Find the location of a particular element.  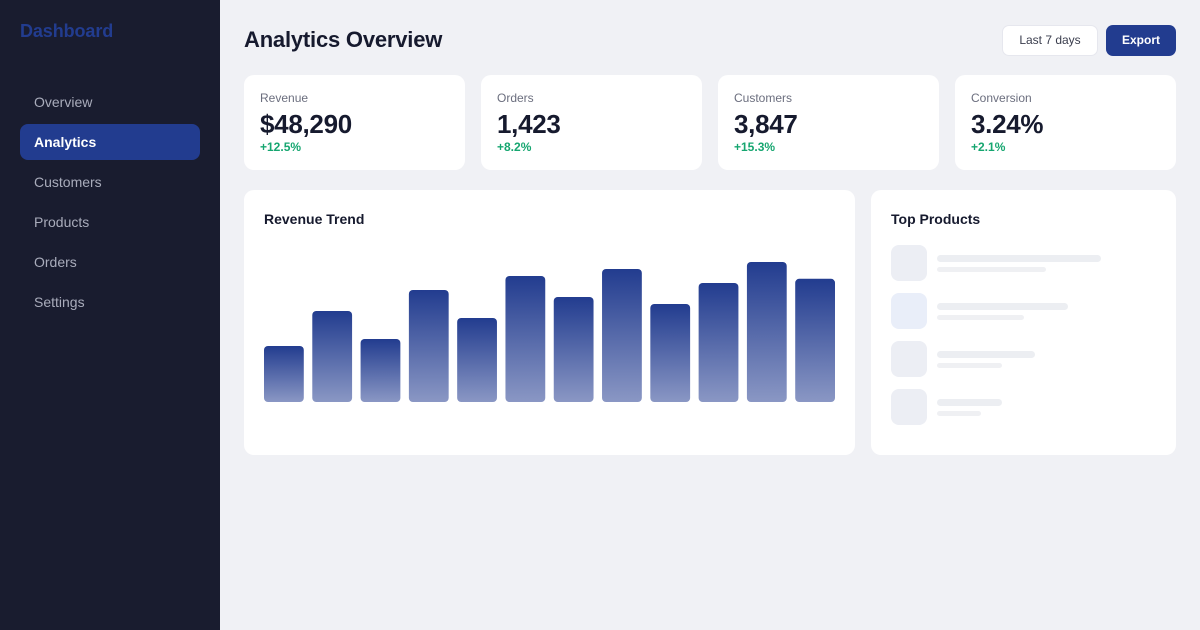

brand-title: Dashboard is located at coordinates (67, 31).